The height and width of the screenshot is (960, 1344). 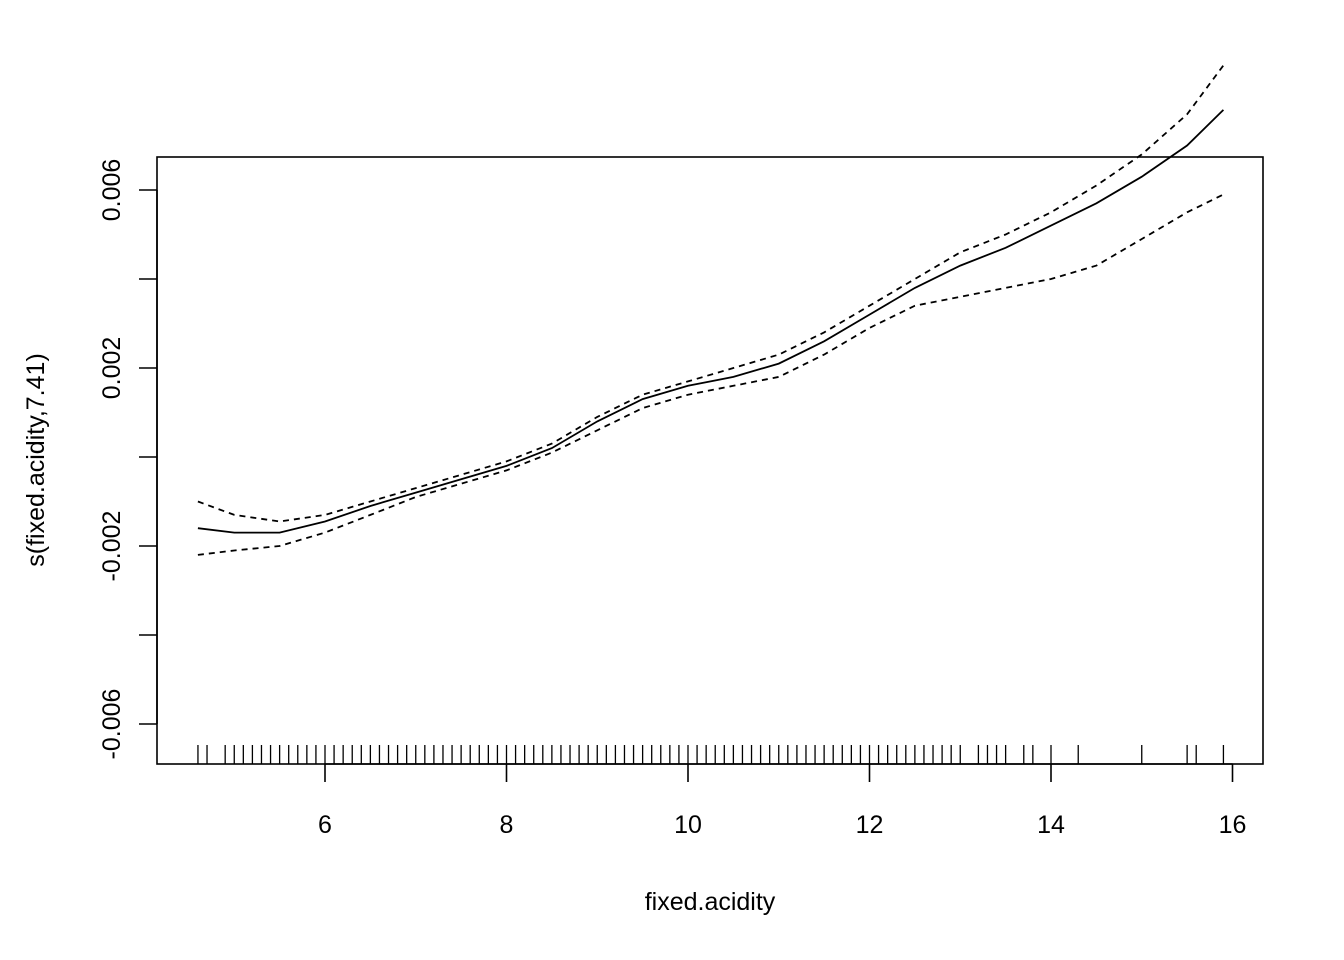 What do you see at coordinates (782, 801) in the screenshot?
I see `x-axis: 6 8 10 12 14 16` at bounding box center [782, 801].